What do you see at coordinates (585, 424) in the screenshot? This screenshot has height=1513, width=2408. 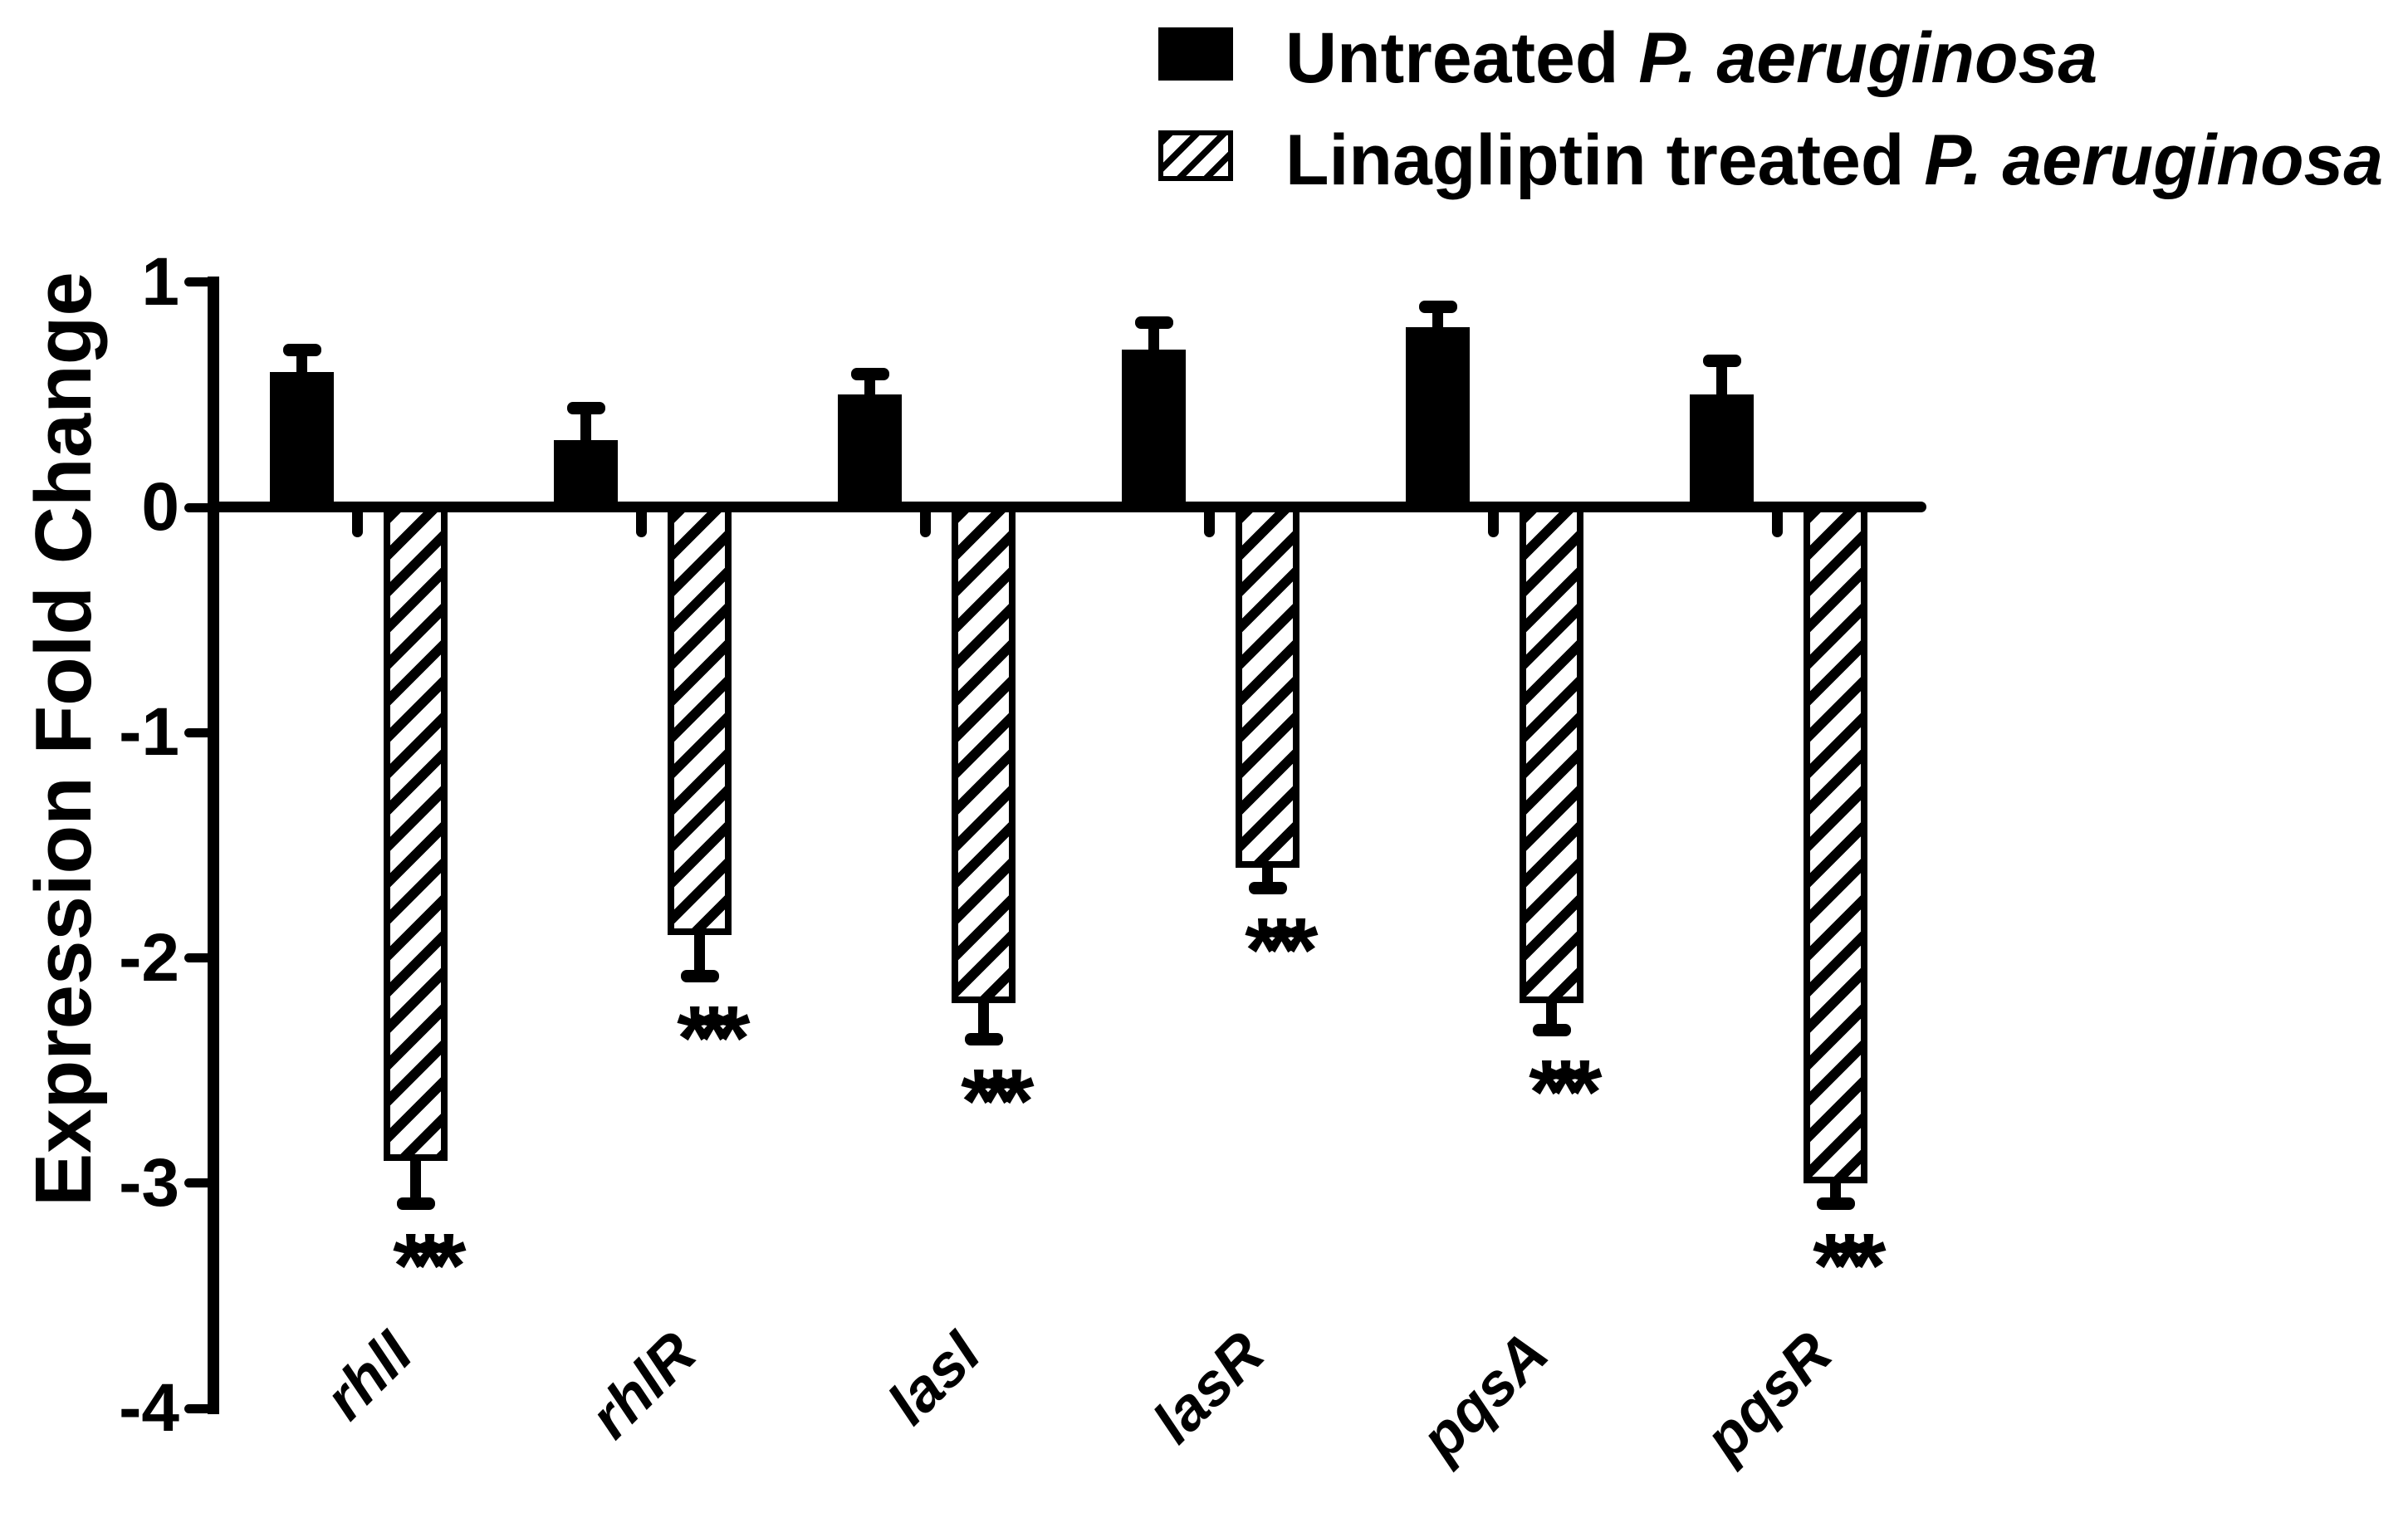 I see `error-bar-stem-untreated-rhlR` at bounding box center [585, 424].